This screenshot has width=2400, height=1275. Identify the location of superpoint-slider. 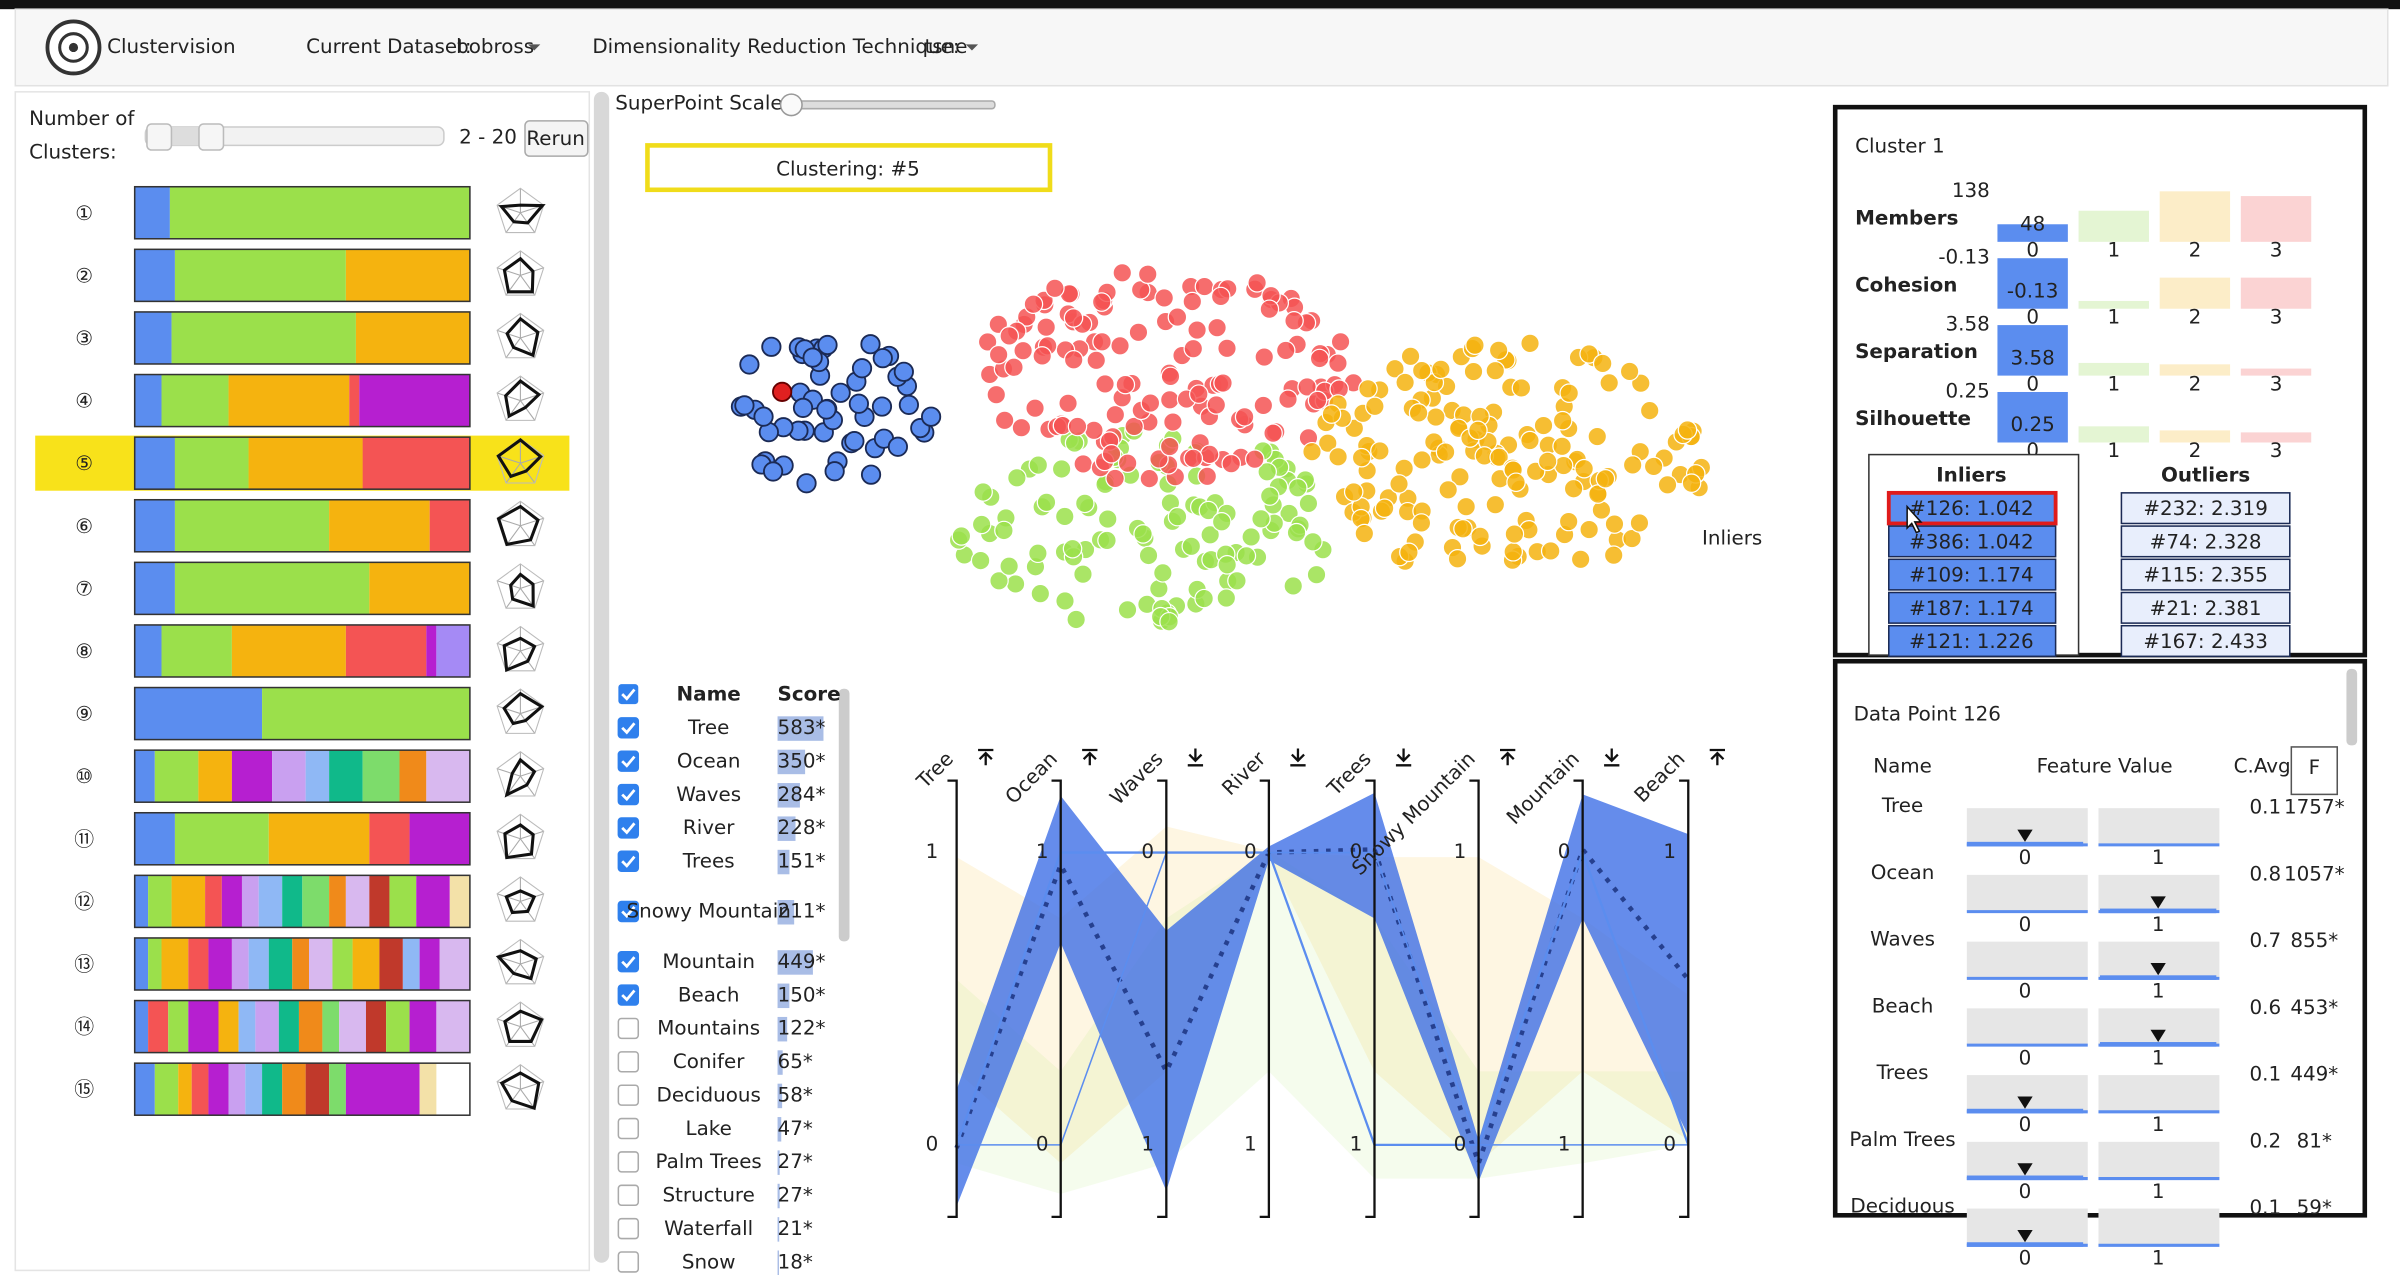
(891, 105).